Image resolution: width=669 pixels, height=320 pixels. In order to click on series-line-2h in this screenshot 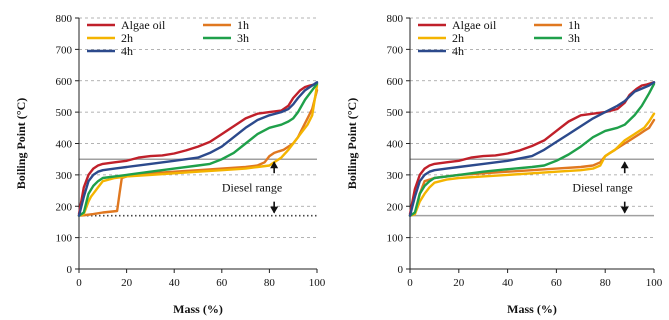, I will do `click(532, 164)`.